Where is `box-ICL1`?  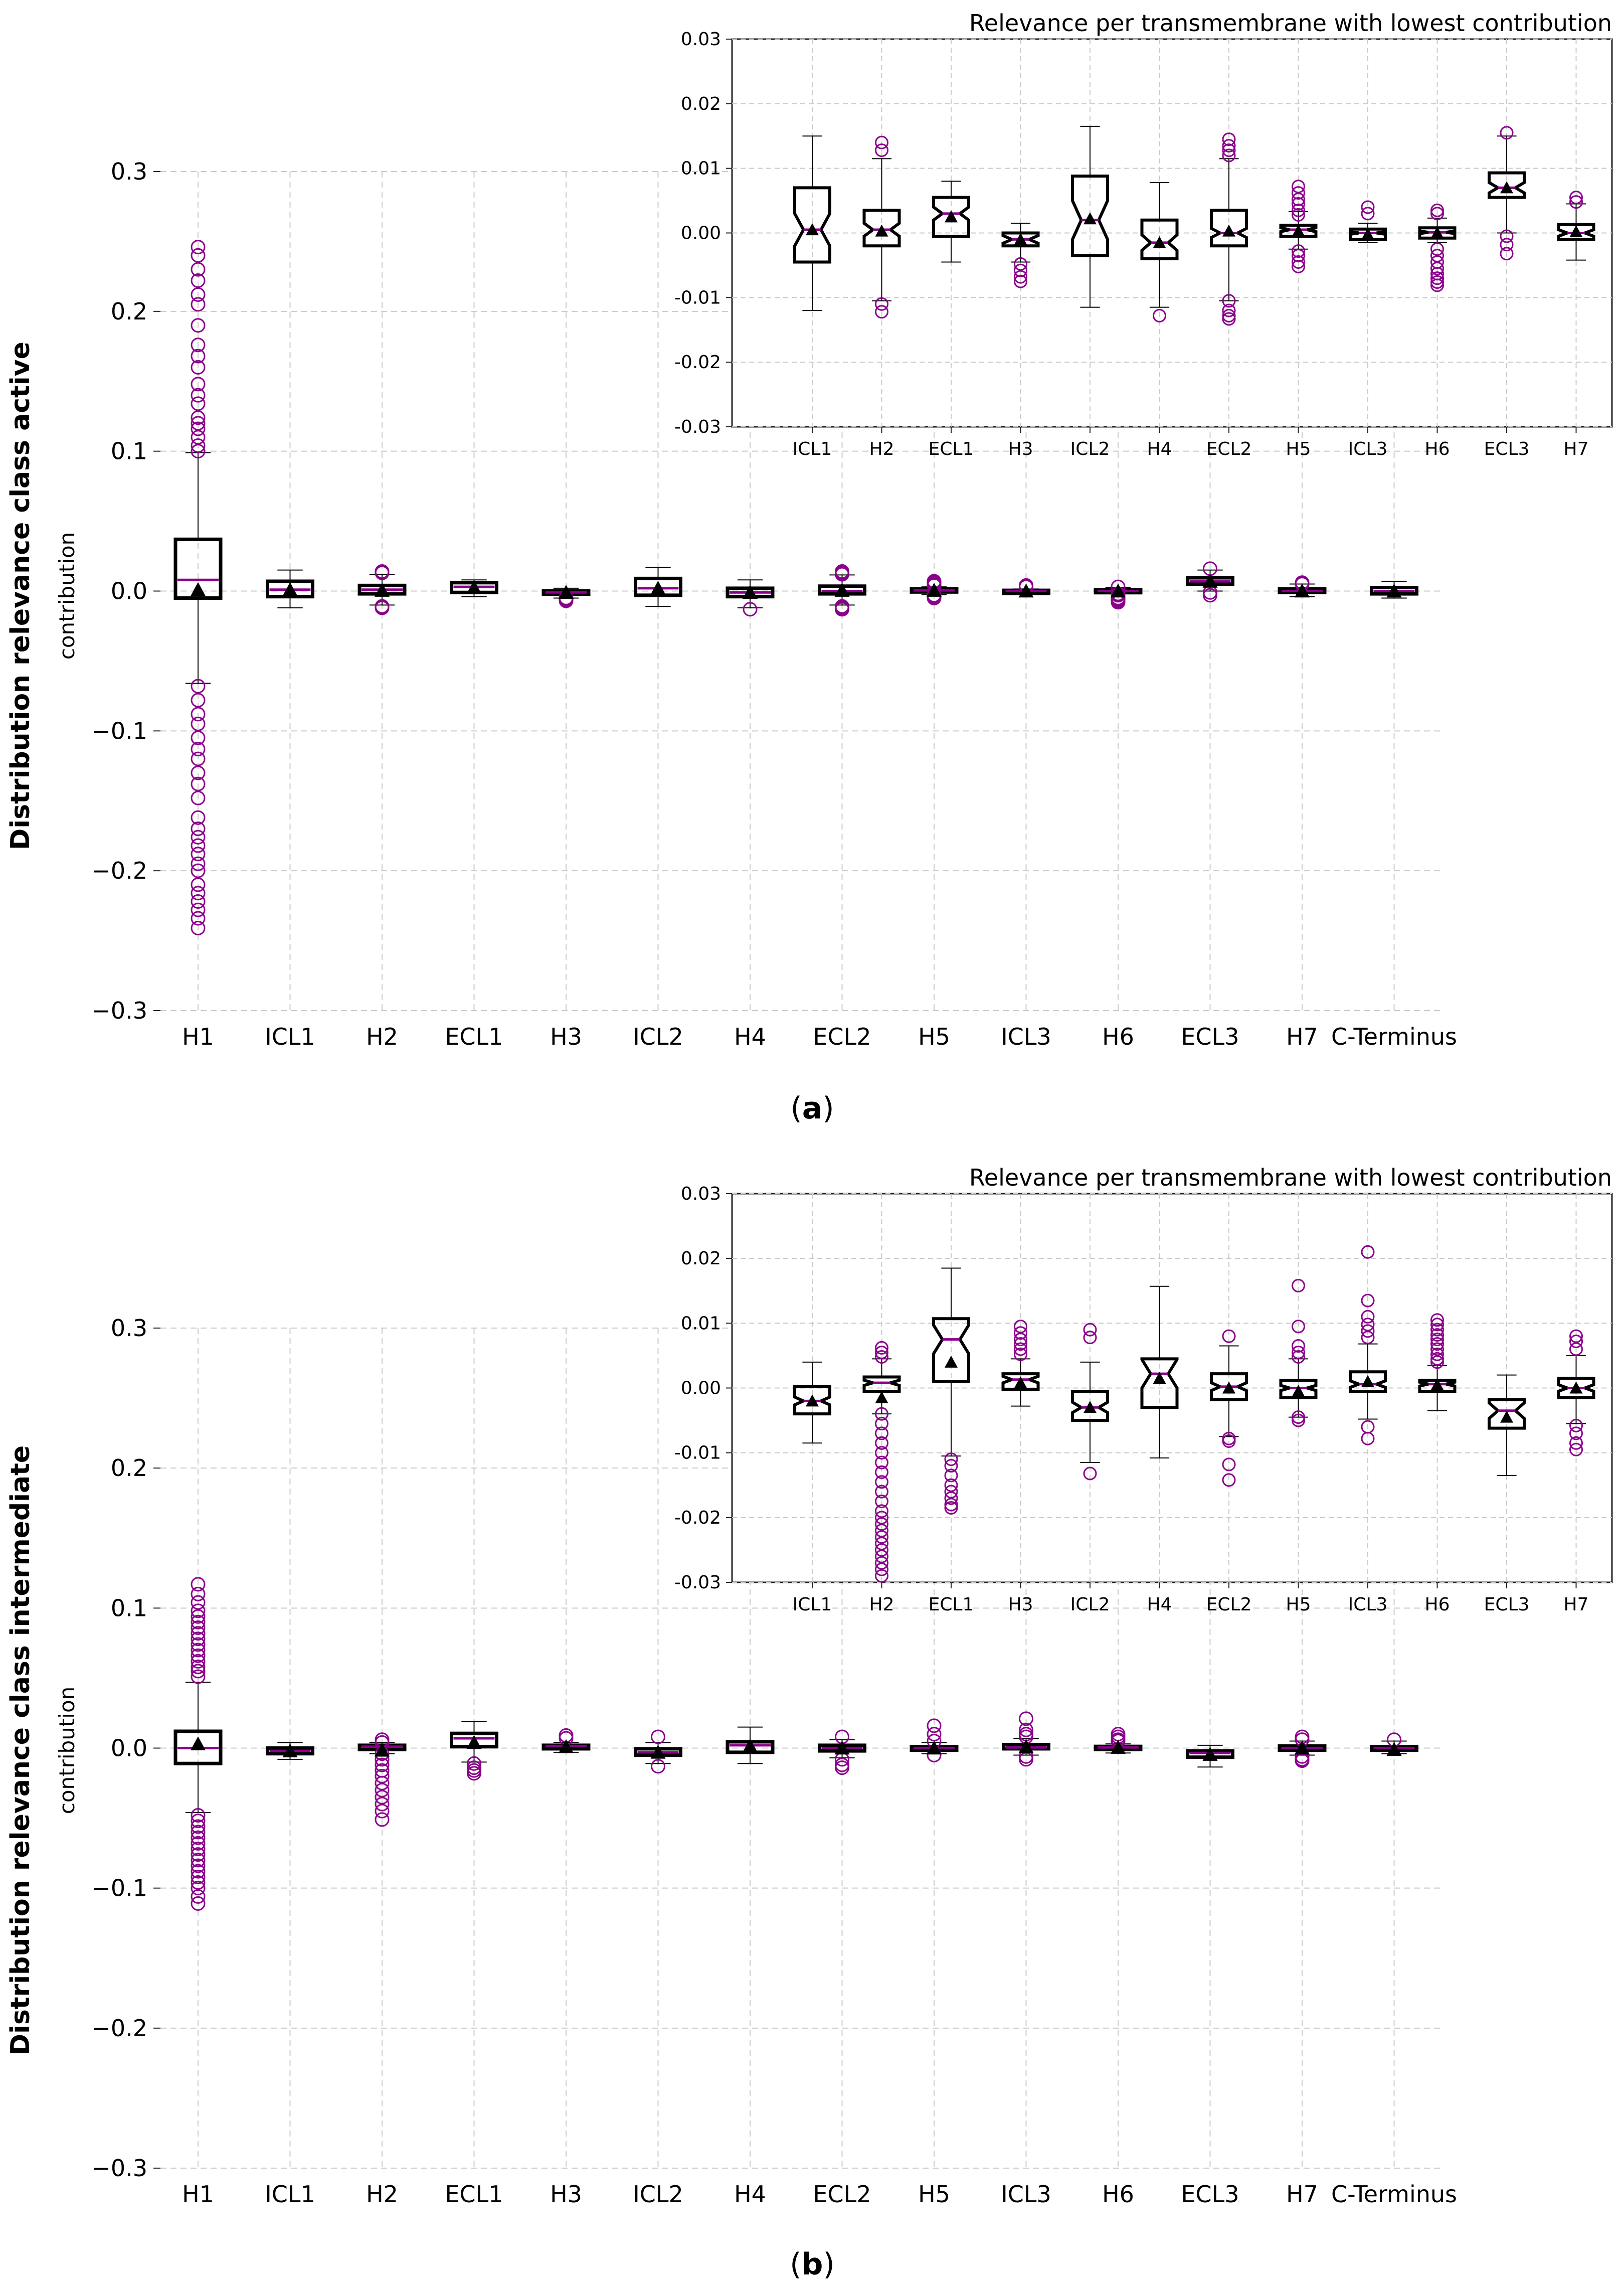
box-ICL1 is located at coordinates (290, 588).